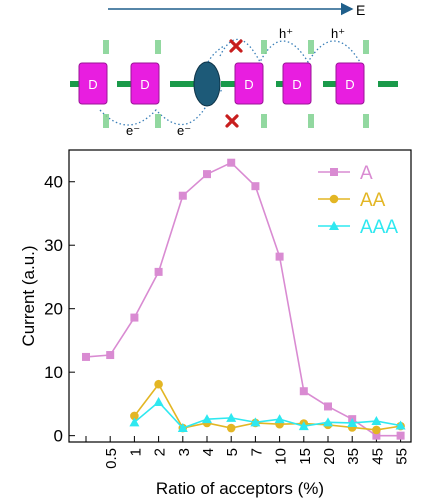 This screenshot has width=426, height=500. What do you see at coordinates (160, 452) in the screenshot?
I see `x-tick-label: 2` at bounding box center [160, 452].